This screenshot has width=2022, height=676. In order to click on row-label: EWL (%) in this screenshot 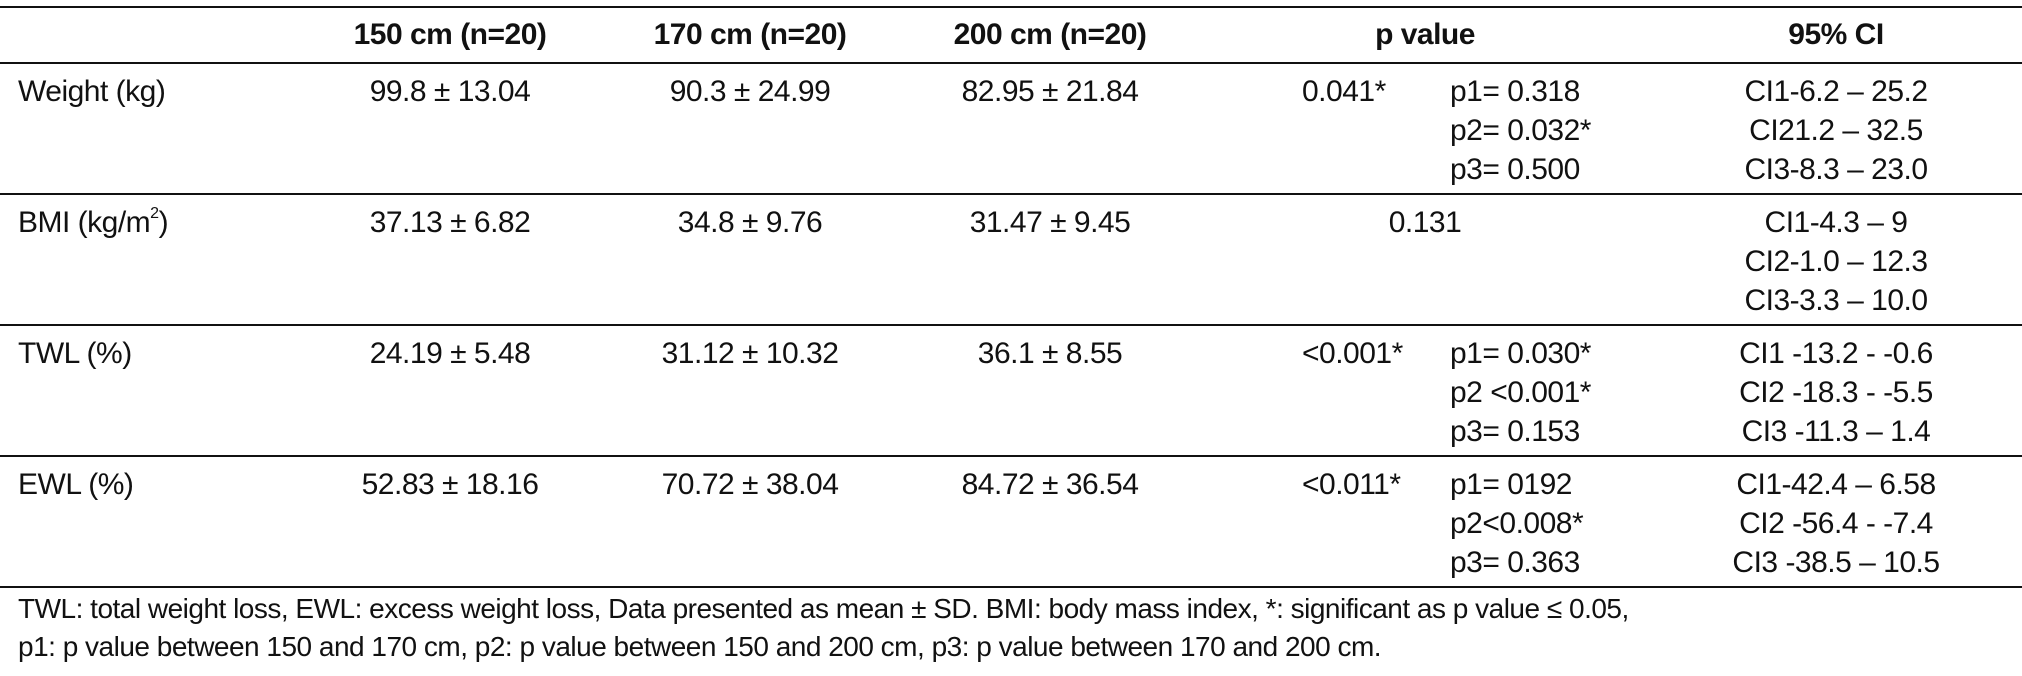, I will do `click(76, 484)`.